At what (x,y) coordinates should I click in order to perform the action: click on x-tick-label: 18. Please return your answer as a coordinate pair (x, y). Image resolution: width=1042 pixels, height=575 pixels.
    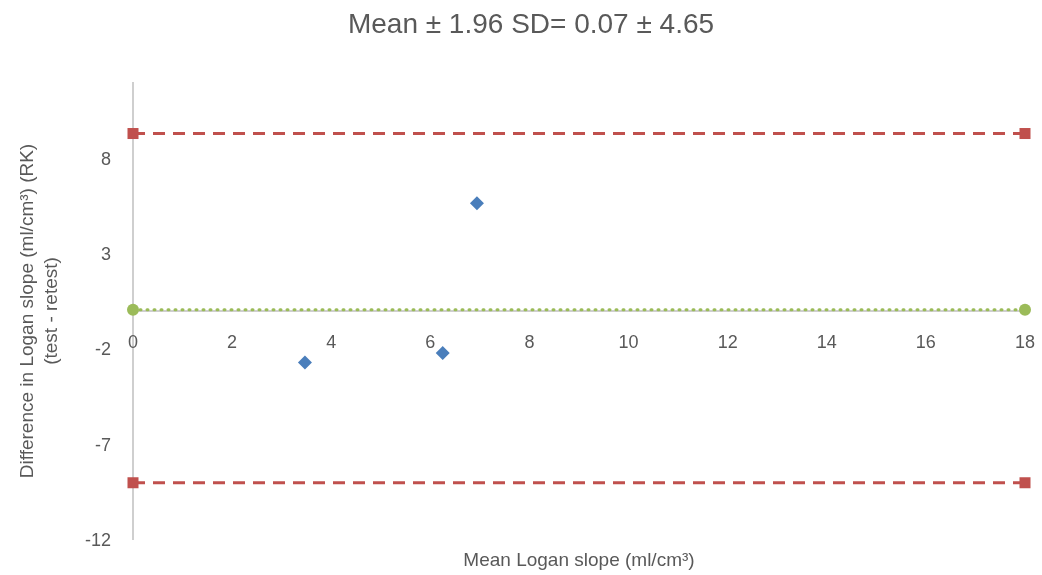
    Looking at the image, I should click on (1025, 342).